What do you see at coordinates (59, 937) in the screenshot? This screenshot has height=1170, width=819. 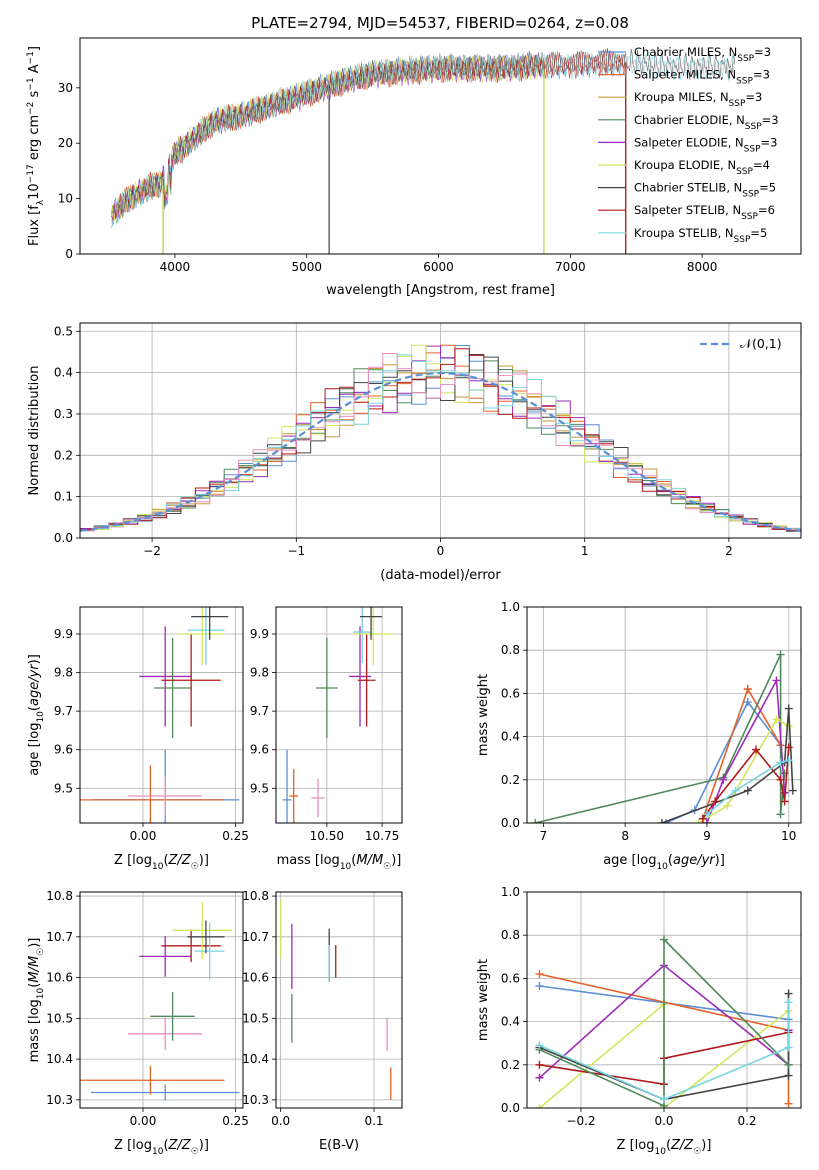 I see `y-tick-label: 10.7` at bounding box center [59, 937].